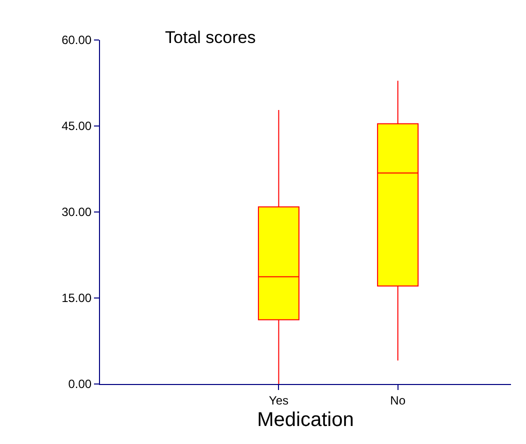 This screenshot has height=444, width=526. I want to click on chart-title: Total scores, so click(210, 37).